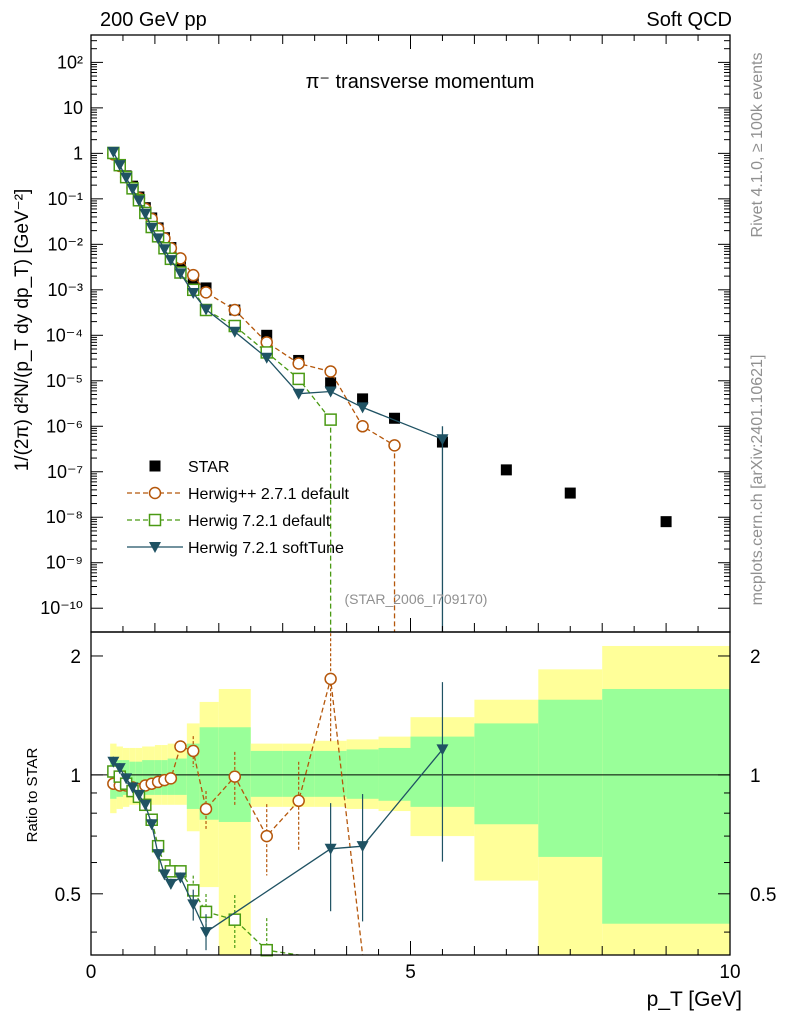 This screenshot has height=1024, width=786. Describe the element at coordinates (757, 480) in the screenshot. I see `mcplots-label: mcplots.cern.ch [arXiv:2401.10621]` at that location.